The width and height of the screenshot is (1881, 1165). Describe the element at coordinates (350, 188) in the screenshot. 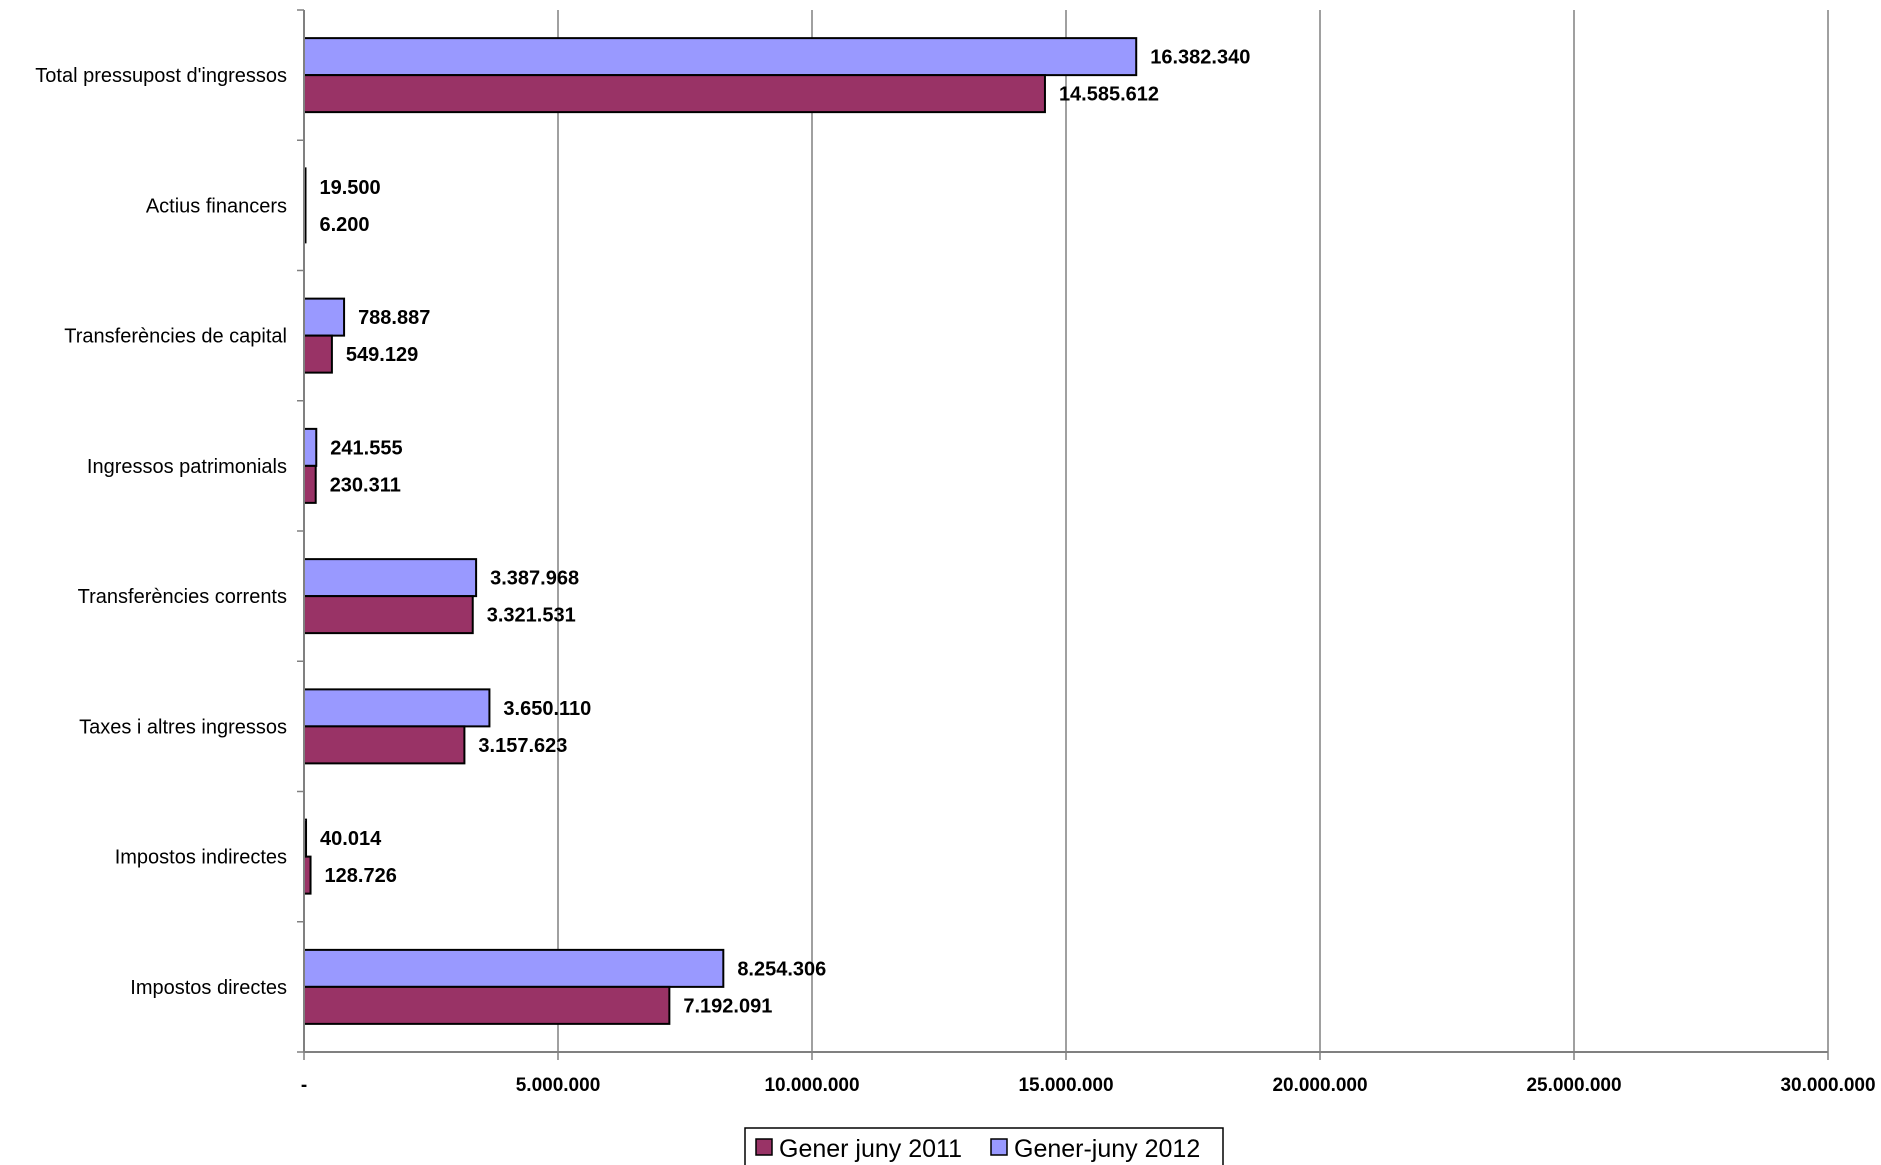

I see `data-label-2012: 19.500` at that location.